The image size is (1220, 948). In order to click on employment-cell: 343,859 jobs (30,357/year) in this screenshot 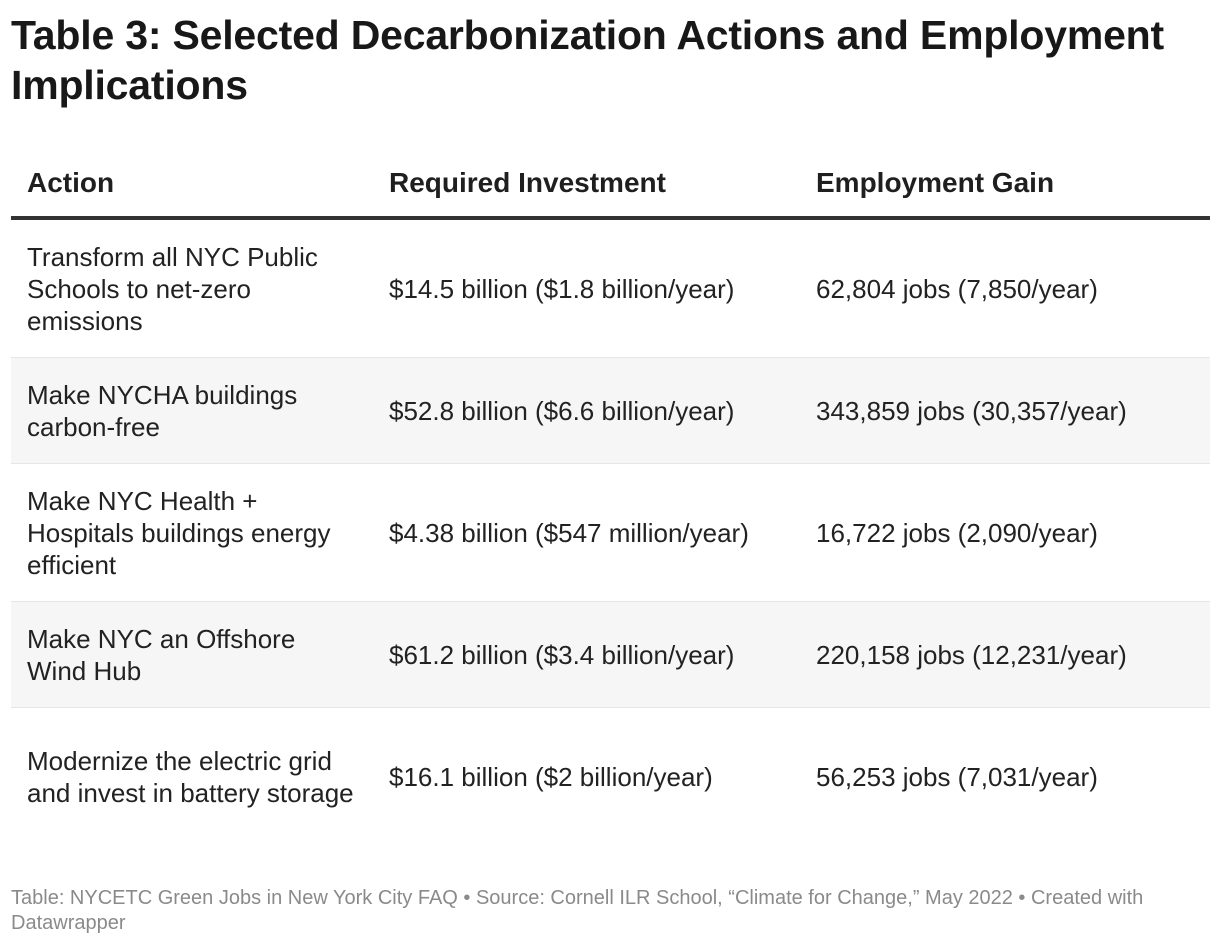, I will do `click(971, 410)`.